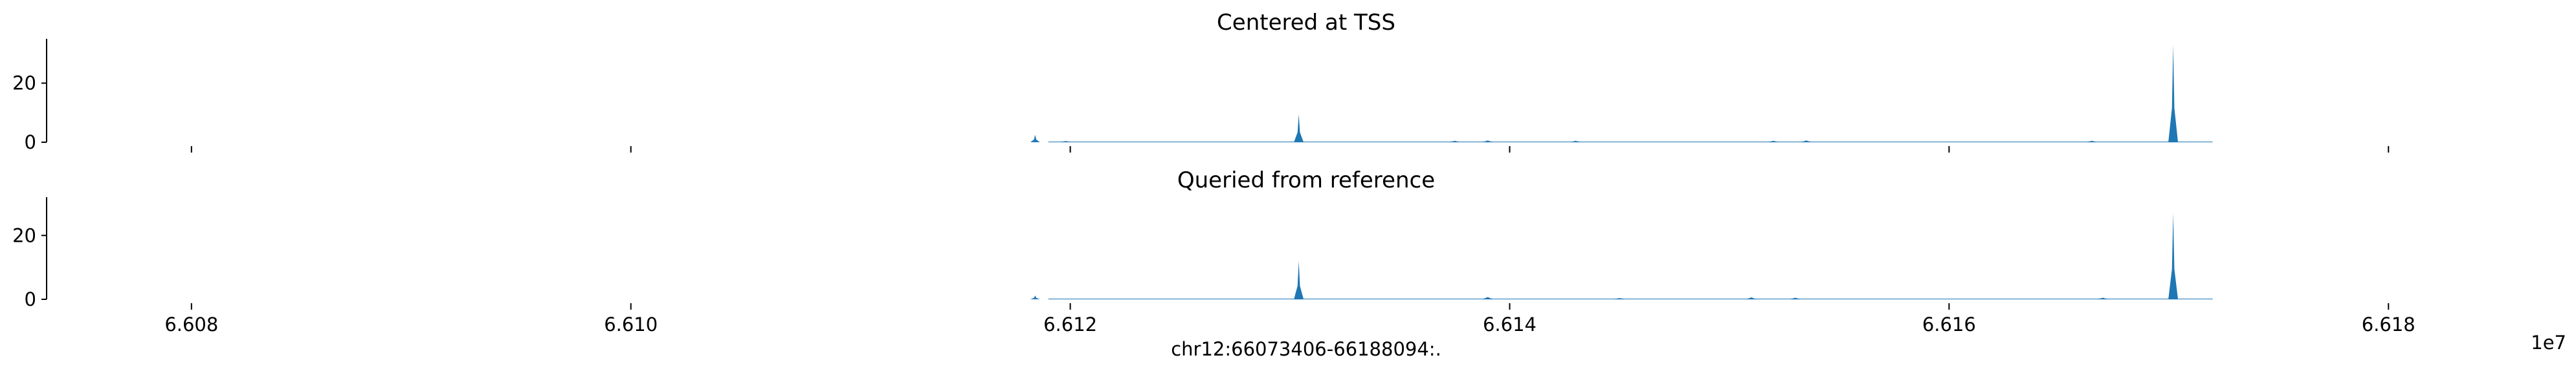  What do you see at coordinates (191, 325) in the screenshot?
I see `x-tick-label: 6.608` at bounding box center [191, 325].